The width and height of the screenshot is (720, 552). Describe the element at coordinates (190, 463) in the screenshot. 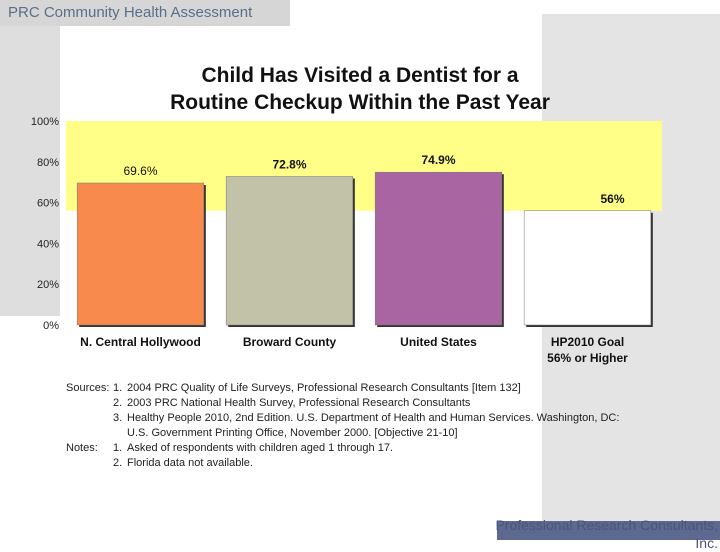

I see `note-text: Florida data not available.` at that location.